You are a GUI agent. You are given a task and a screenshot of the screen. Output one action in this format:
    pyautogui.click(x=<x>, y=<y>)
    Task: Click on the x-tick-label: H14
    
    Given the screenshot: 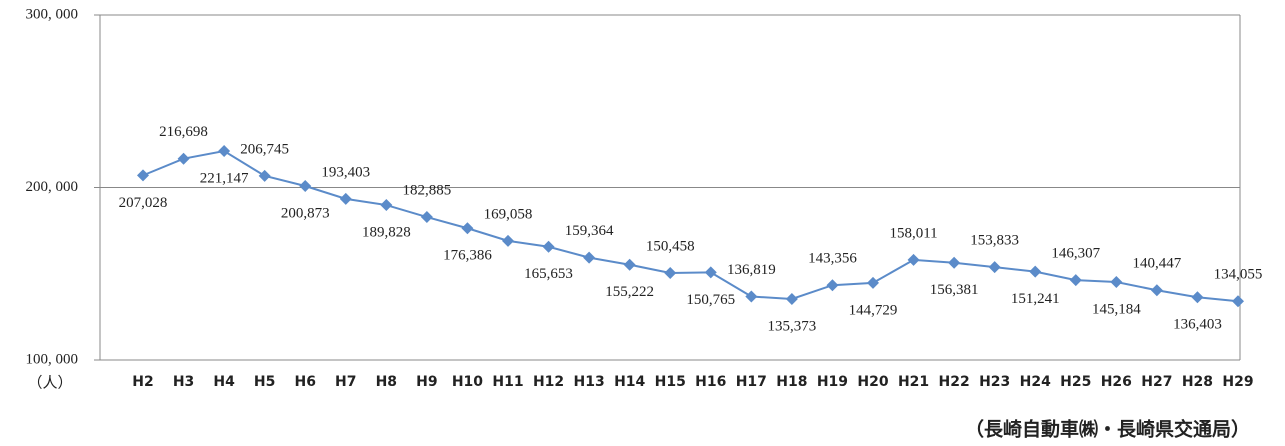 What is the action you would take?
    pyautogui.click(x=629, y=382)
    